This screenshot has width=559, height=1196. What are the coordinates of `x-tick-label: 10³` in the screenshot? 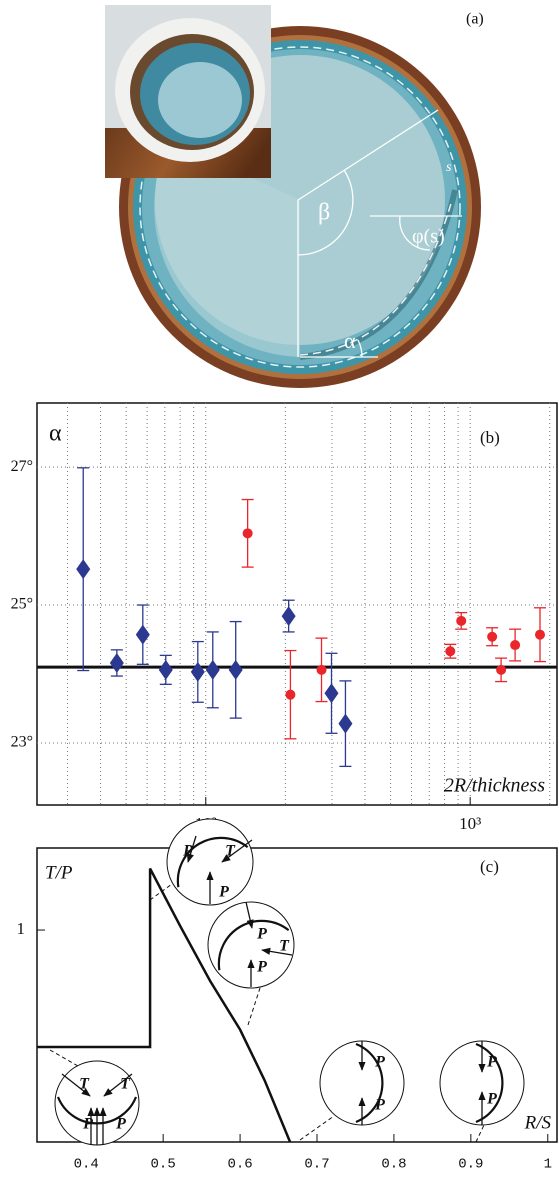 It's located at (470, 823).